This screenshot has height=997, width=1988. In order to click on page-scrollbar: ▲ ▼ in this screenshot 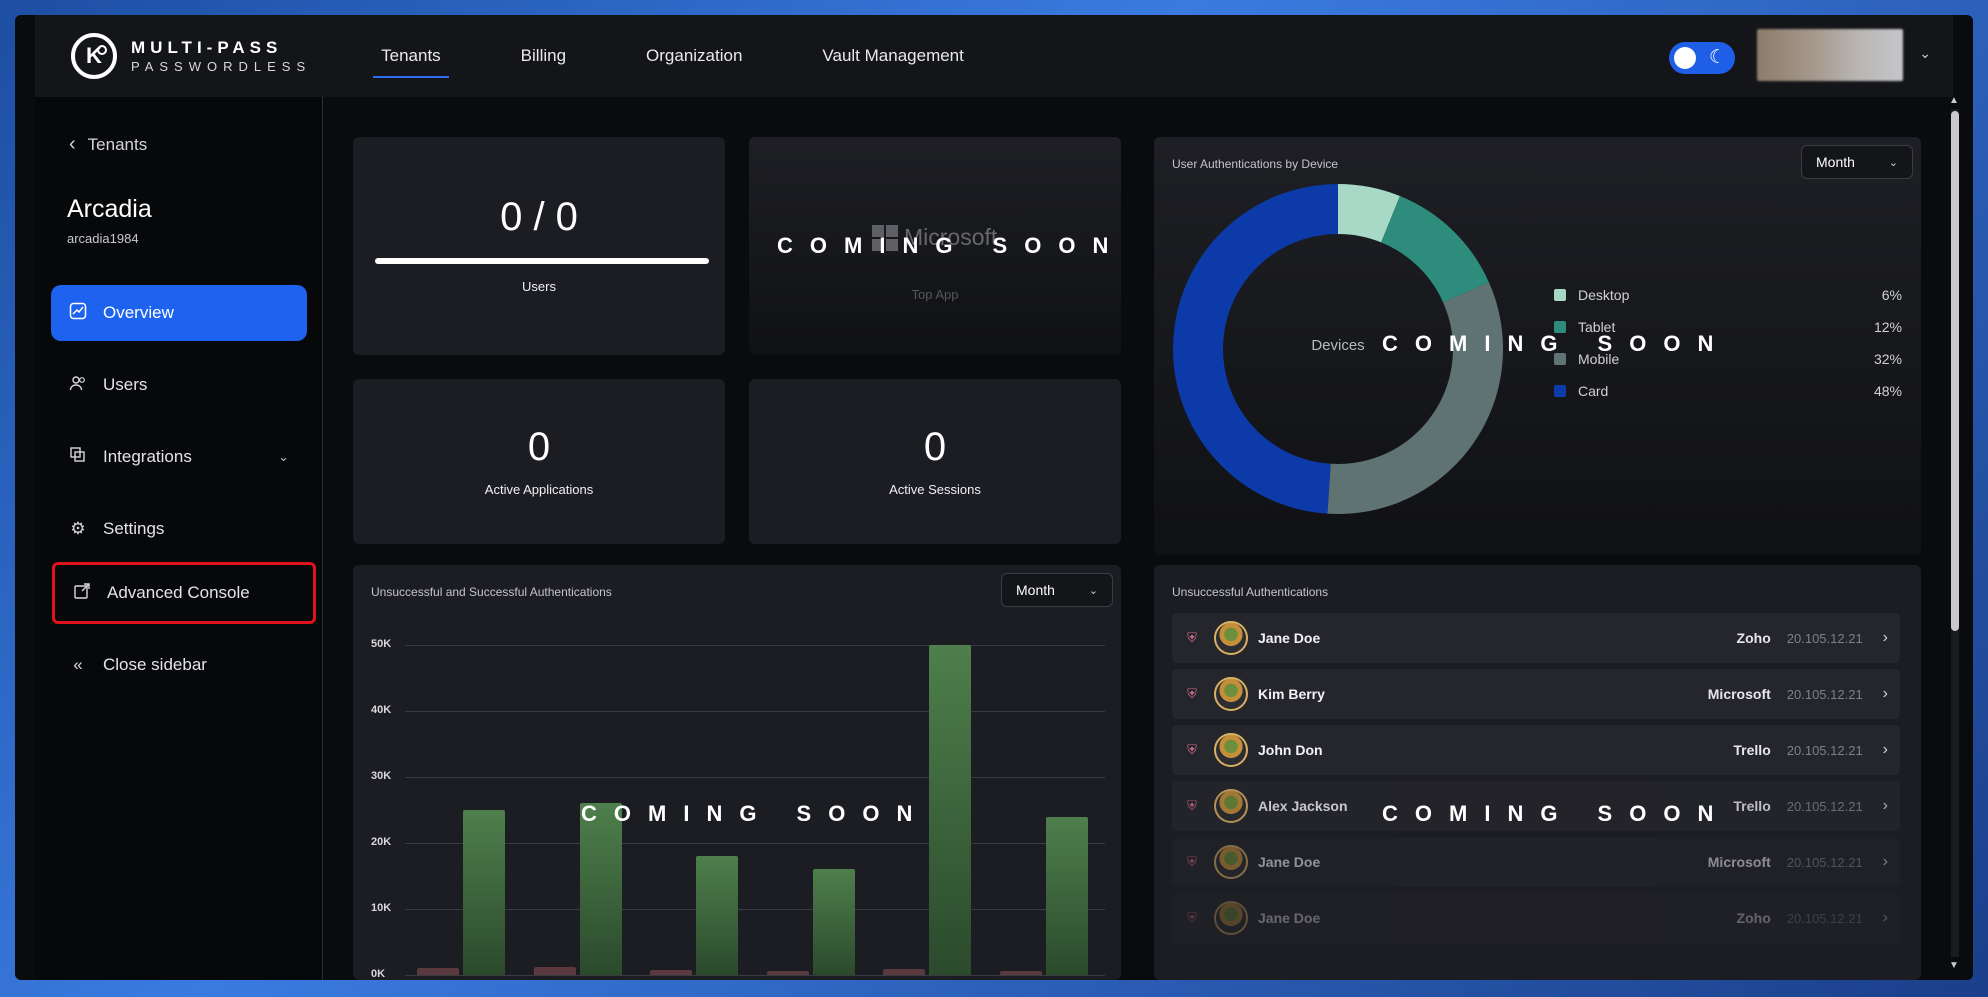, I will do `click(1954, 533)`.